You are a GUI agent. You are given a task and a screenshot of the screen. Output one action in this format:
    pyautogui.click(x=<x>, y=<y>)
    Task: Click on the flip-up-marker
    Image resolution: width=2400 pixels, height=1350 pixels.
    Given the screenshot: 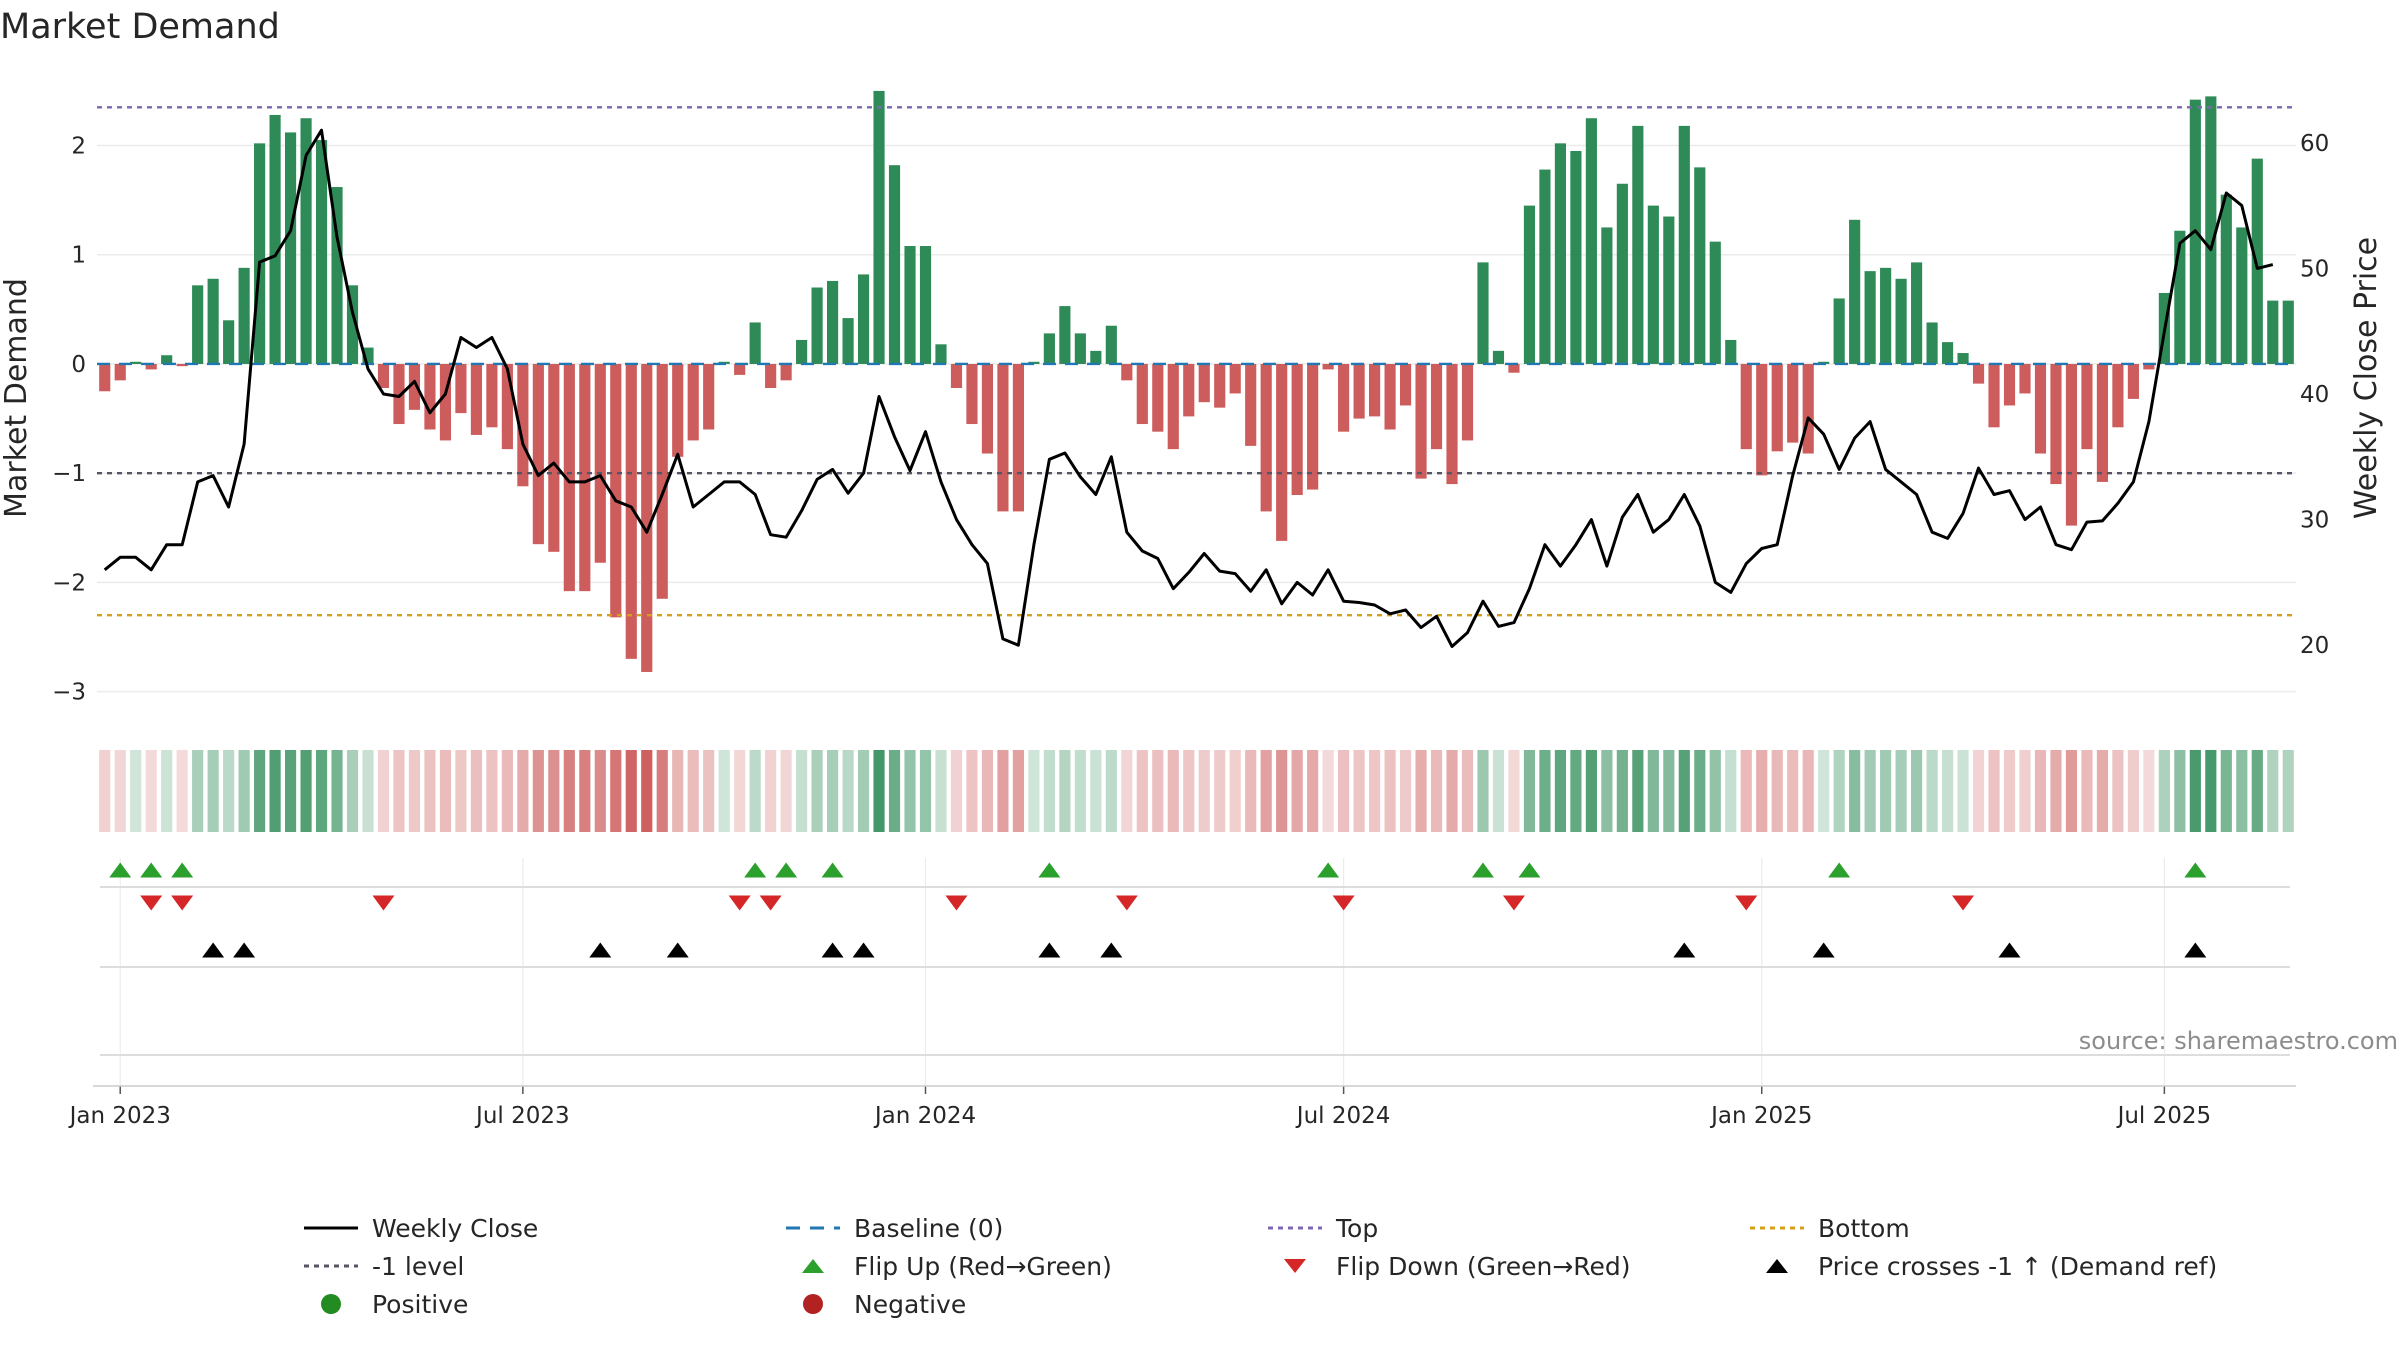 What is the action you would take?
    pyautogui.click(x=1482, y=870)
    